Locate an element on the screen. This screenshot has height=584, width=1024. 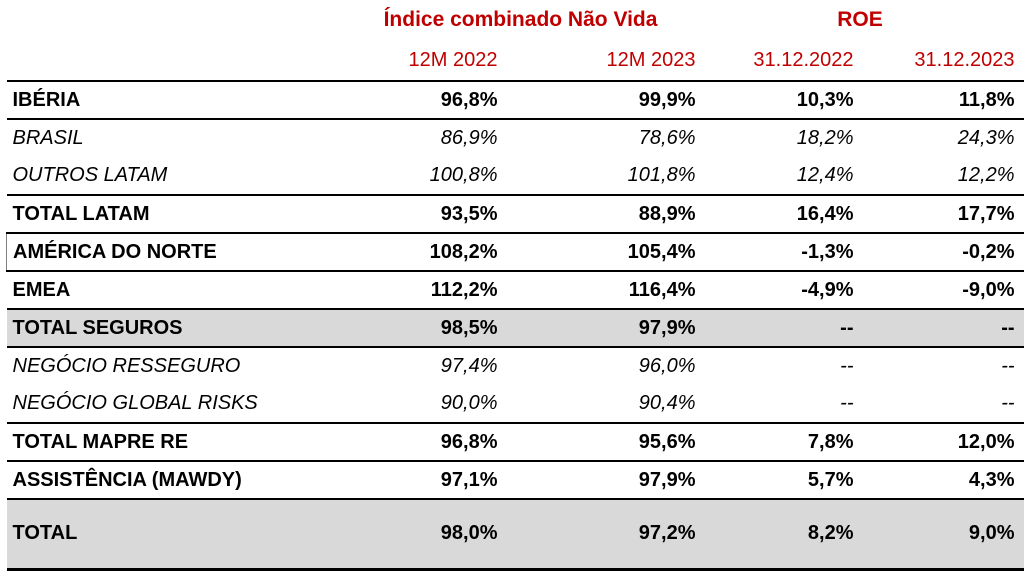
row-label: BRASIL is located at coordinates (48, 138).